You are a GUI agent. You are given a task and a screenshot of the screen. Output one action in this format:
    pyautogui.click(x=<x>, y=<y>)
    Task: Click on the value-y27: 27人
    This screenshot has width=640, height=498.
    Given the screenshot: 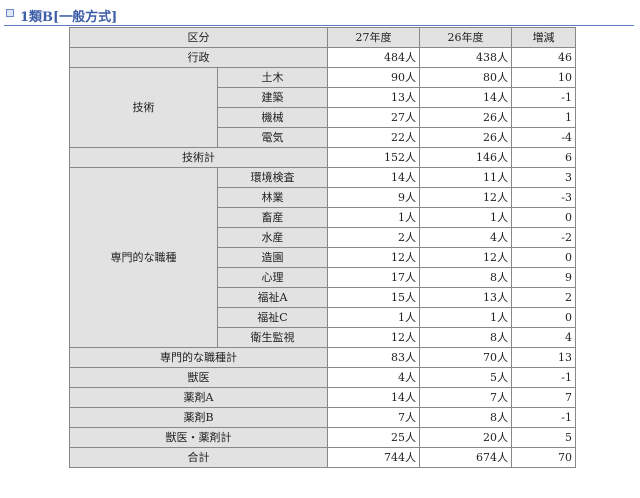 What is the action you would take?
    pyautogui.click(x=373, y=117)
    